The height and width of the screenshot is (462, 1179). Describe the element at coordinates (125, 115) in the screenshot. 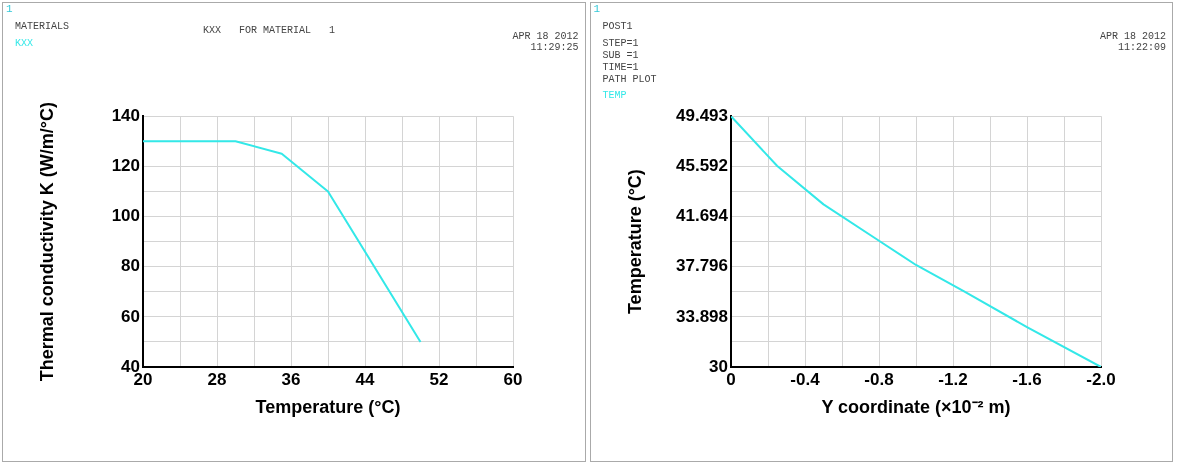

I see `y-tick-label: 140` at that location.